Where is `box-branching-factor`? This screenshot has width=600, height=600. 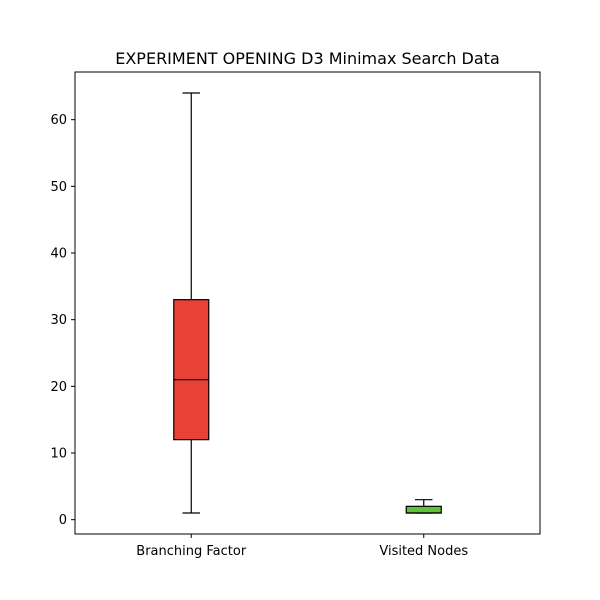 box-branching-factor is located at coordinates (191, 303).